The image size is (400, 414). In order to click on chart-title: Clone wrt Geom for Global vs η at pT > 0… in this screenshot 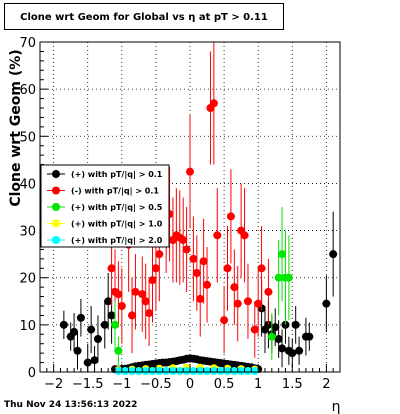, I will do `click(144, 16)`.